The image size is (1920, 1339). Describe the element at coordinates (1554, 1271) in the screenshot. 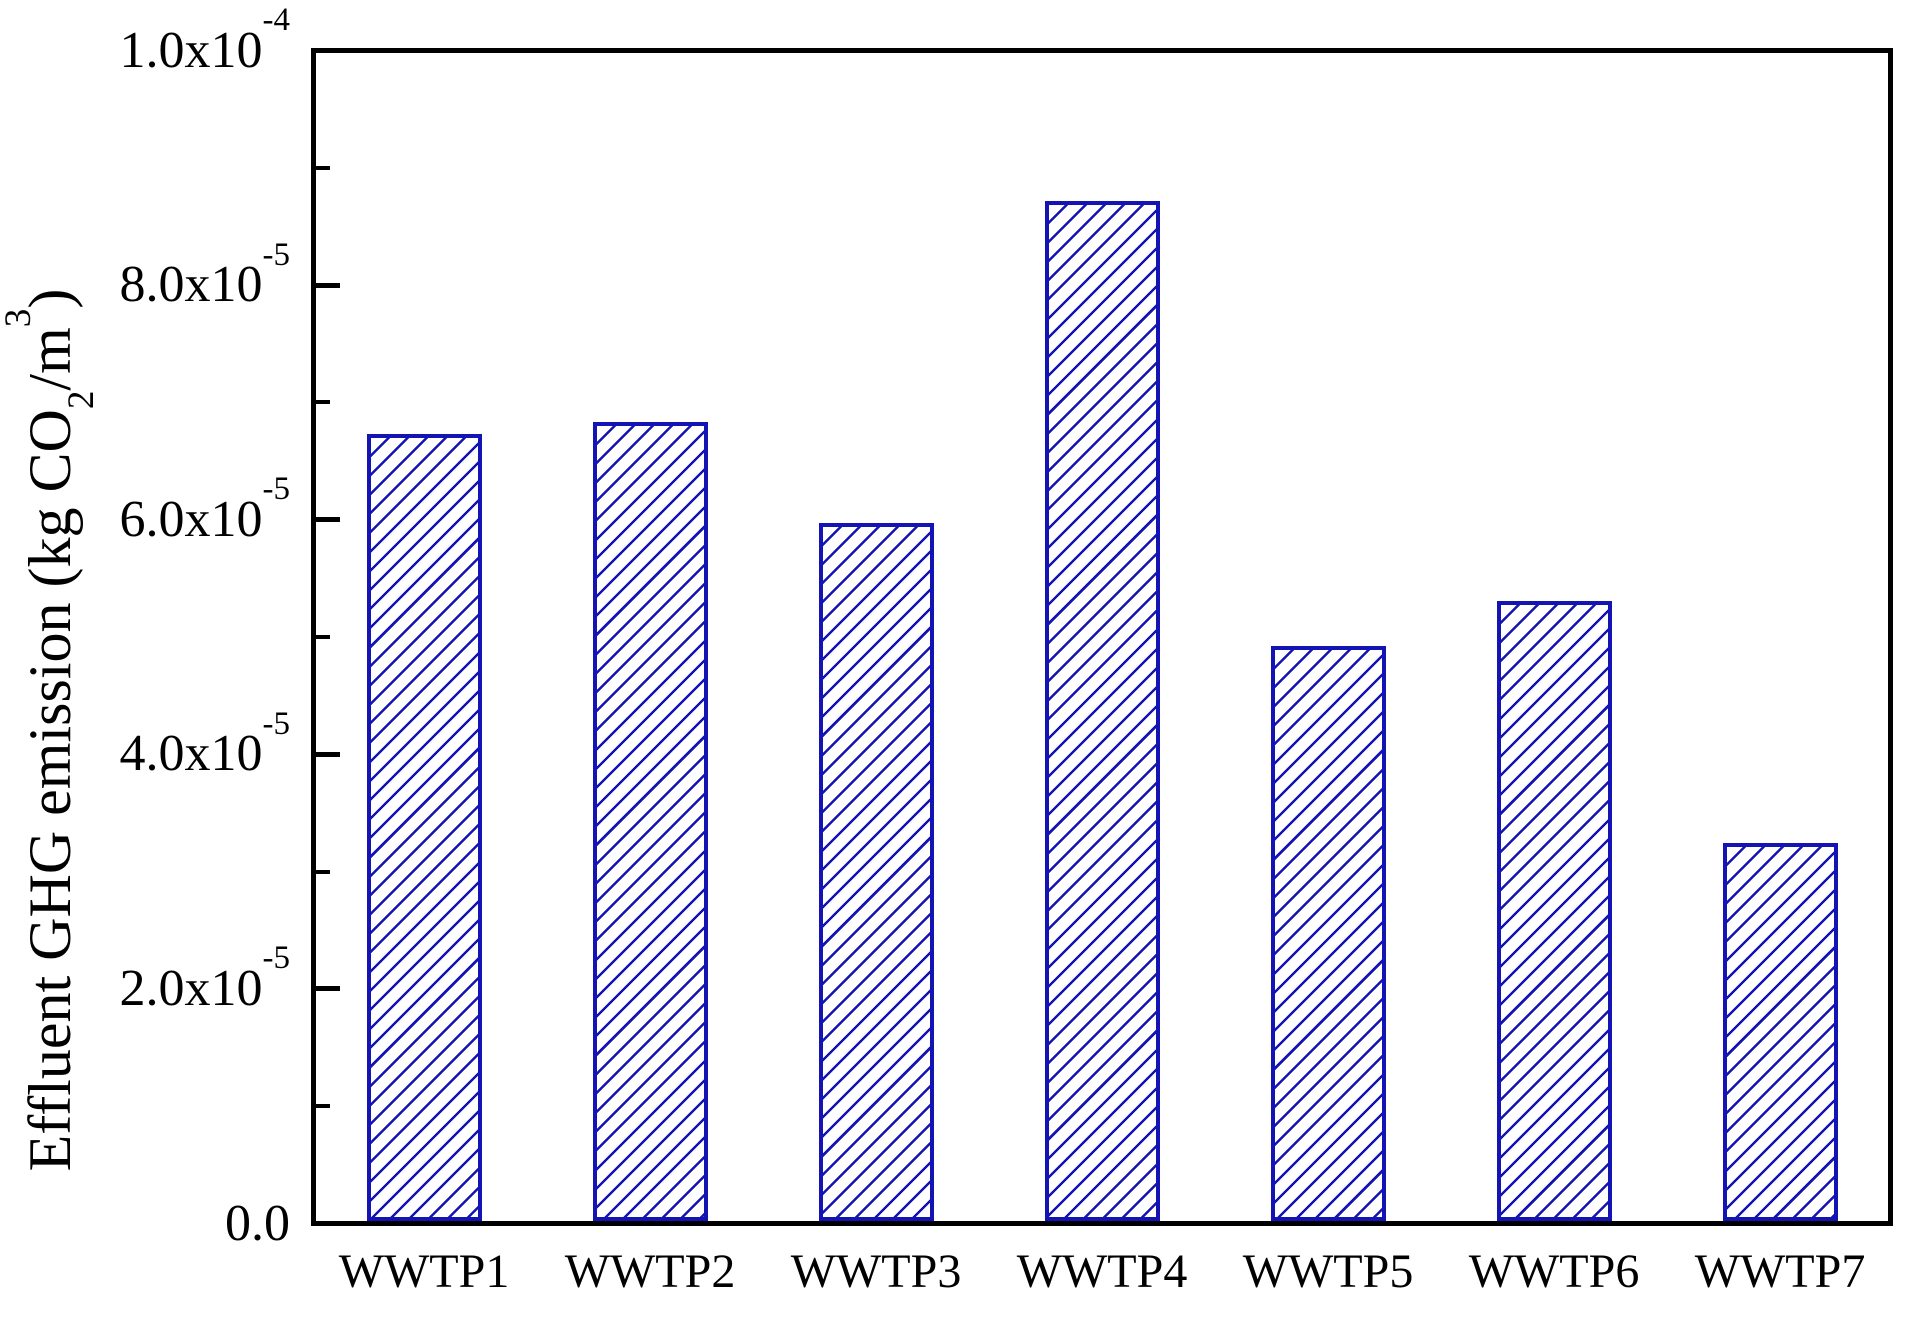

I see `x-category-label: WWTP6` at that location.